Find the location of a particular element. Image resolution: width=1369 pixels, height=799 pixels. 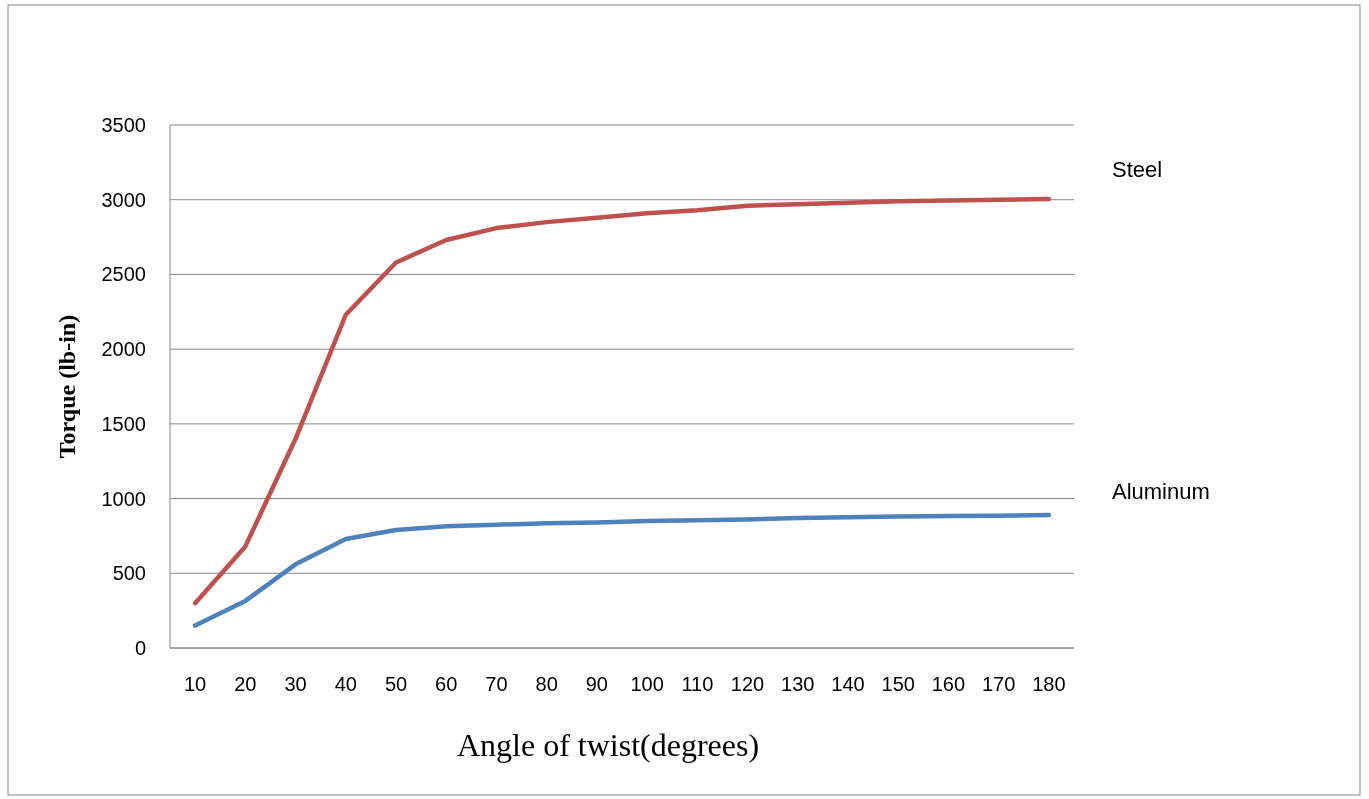

x-tick-label: 60 is located at coordinates (446, 684).